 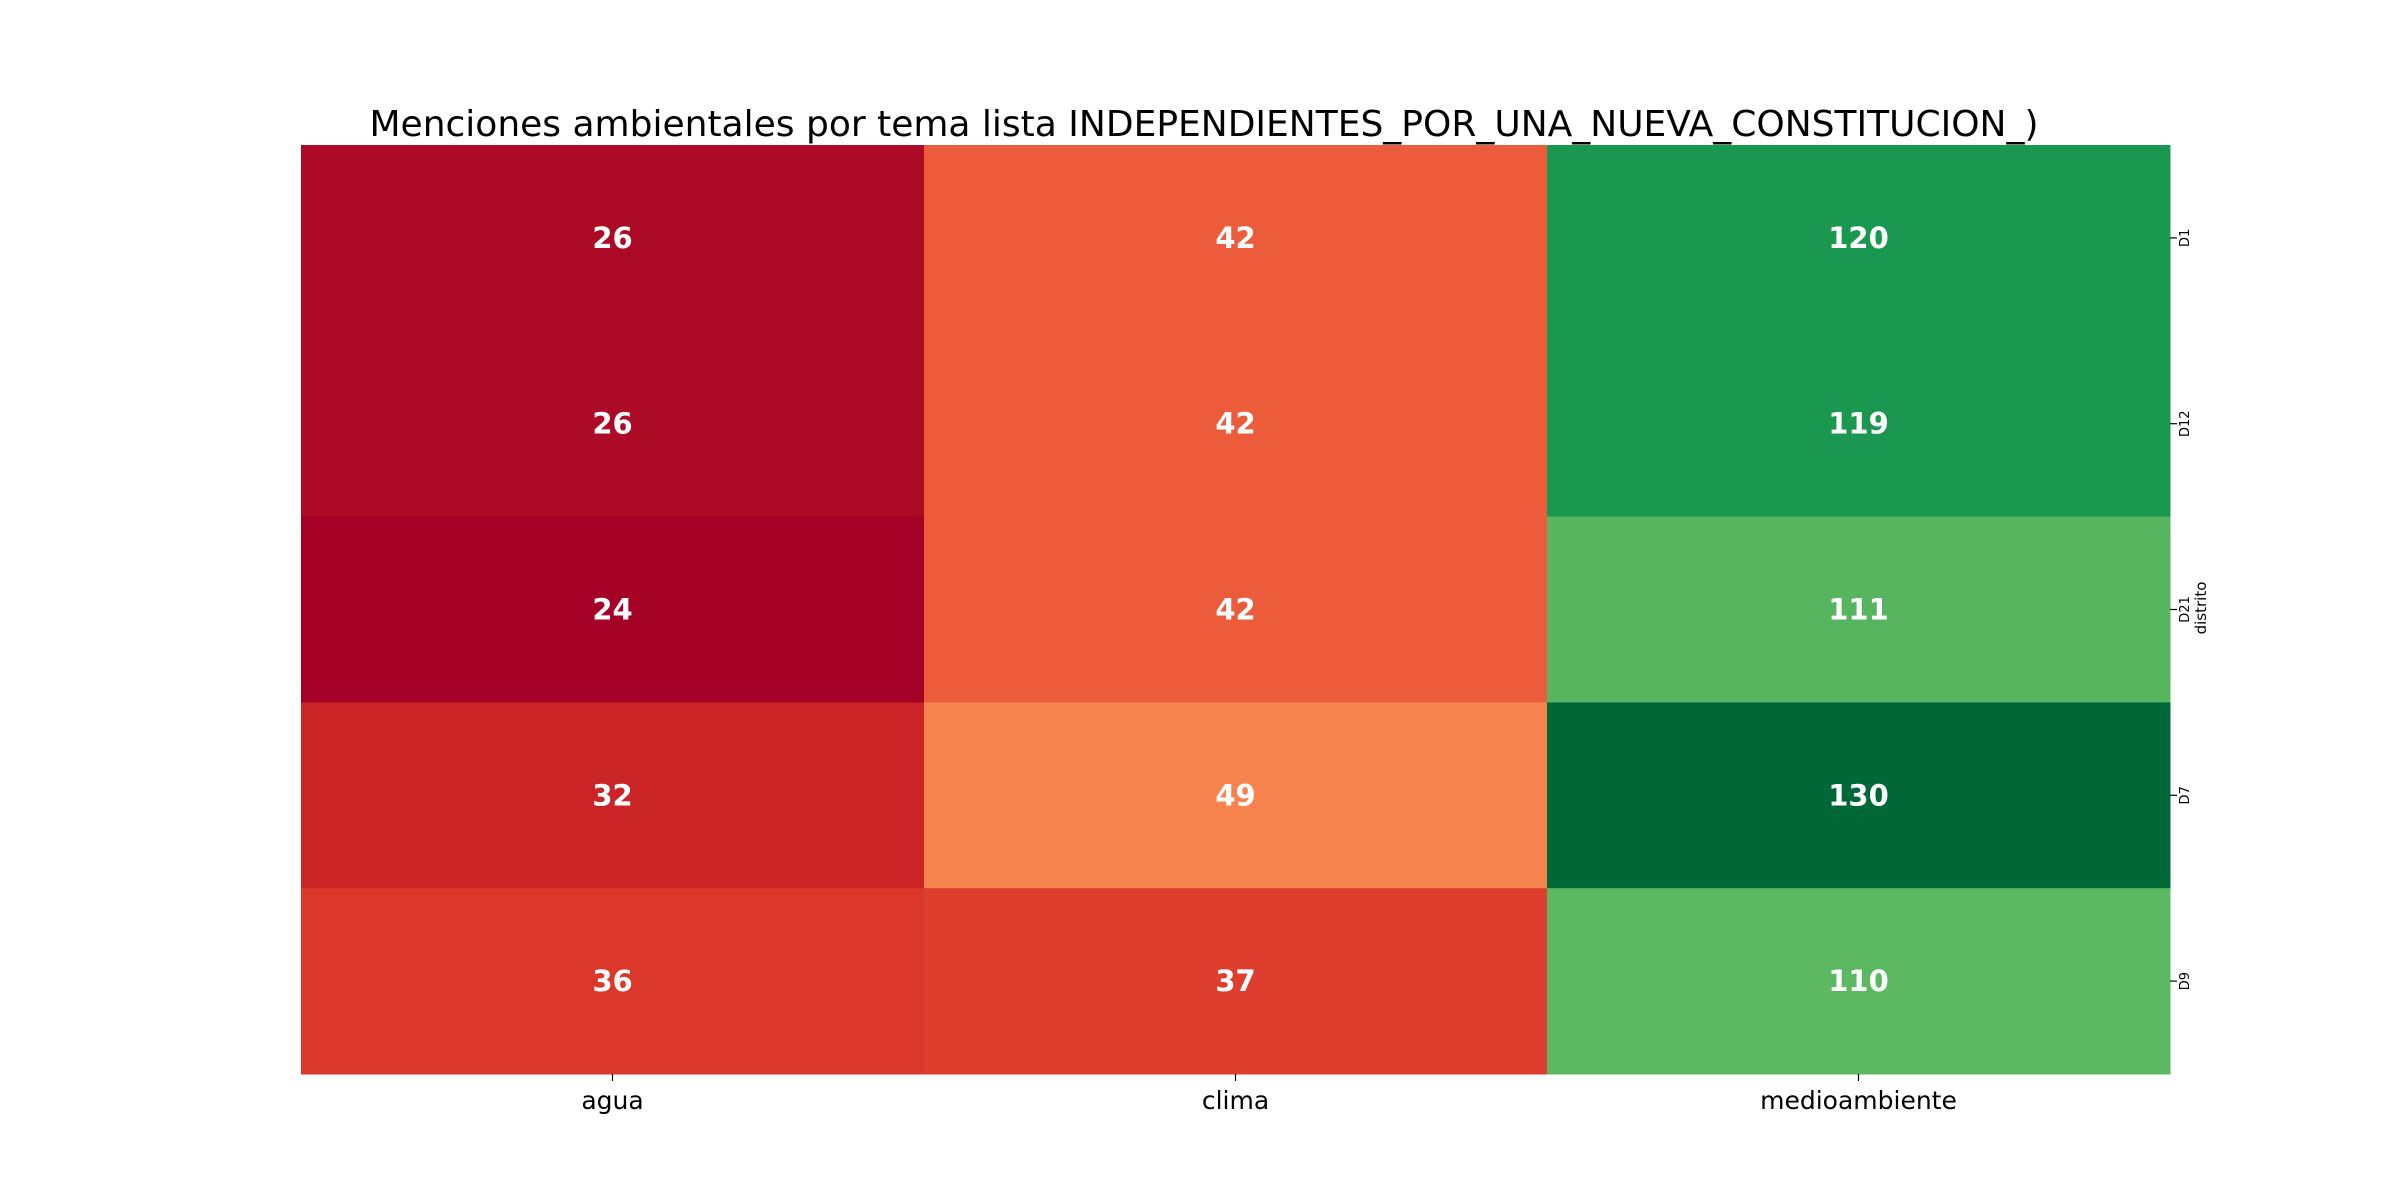 I want to click on y-tick-label: D9, so click(x=2185, y=981).